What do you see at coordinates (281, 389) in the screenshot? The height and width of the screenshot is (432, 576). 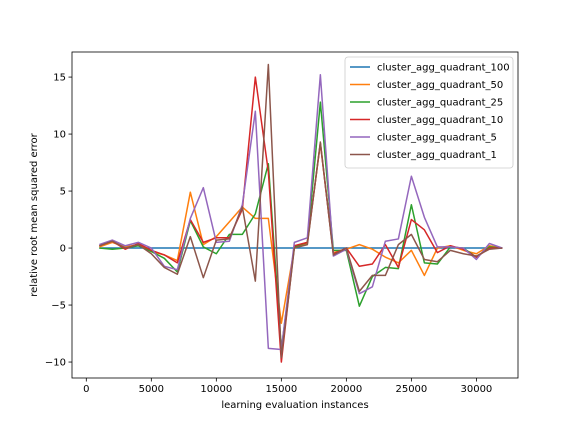 I see `x-tick-label: 15000` at bounding box center [281, 389].